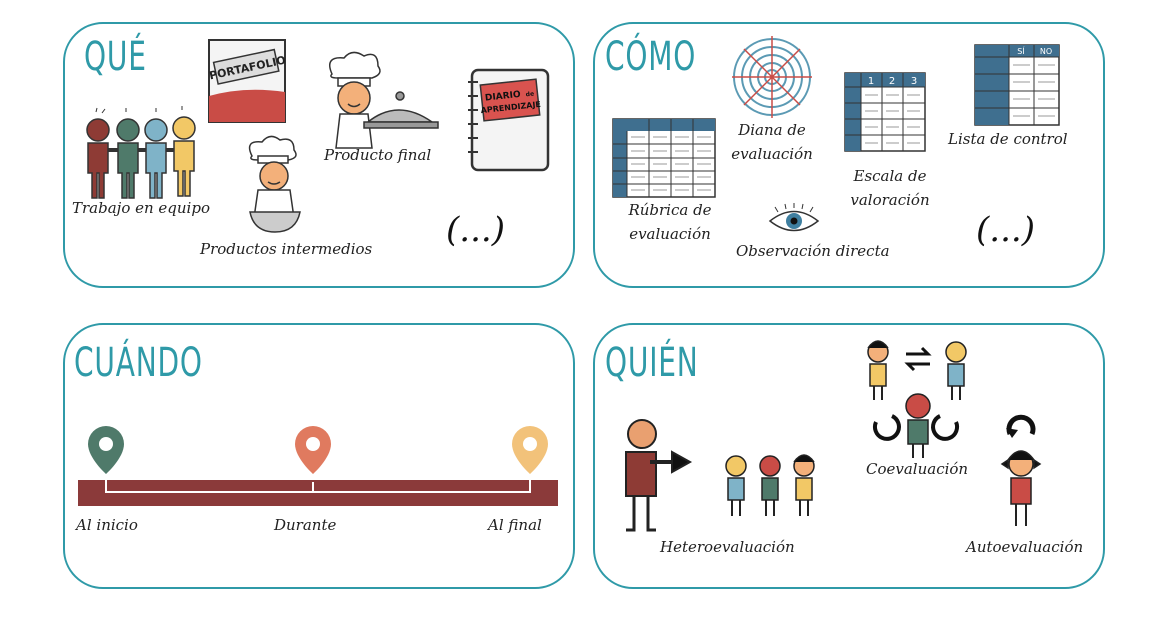 This screenshot has width=1175, height=617. I want to click on scale-col-1: 1, so click(871, 81).